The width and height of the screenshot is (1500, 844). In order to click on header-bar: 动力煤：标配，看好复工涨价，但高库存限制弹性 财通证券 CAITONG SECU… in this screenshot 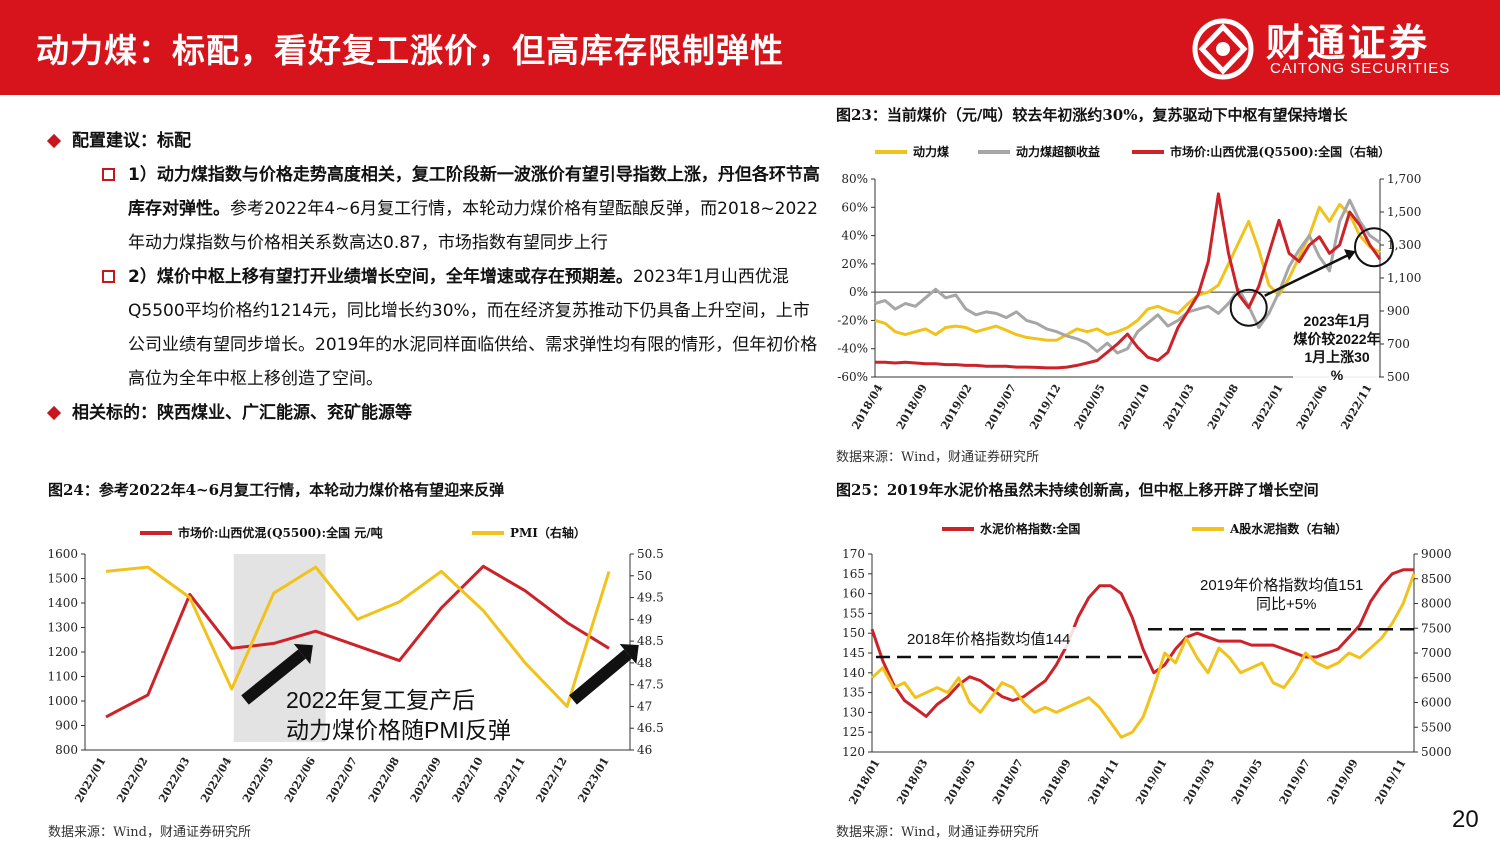, I will do `click(750, 47)`.